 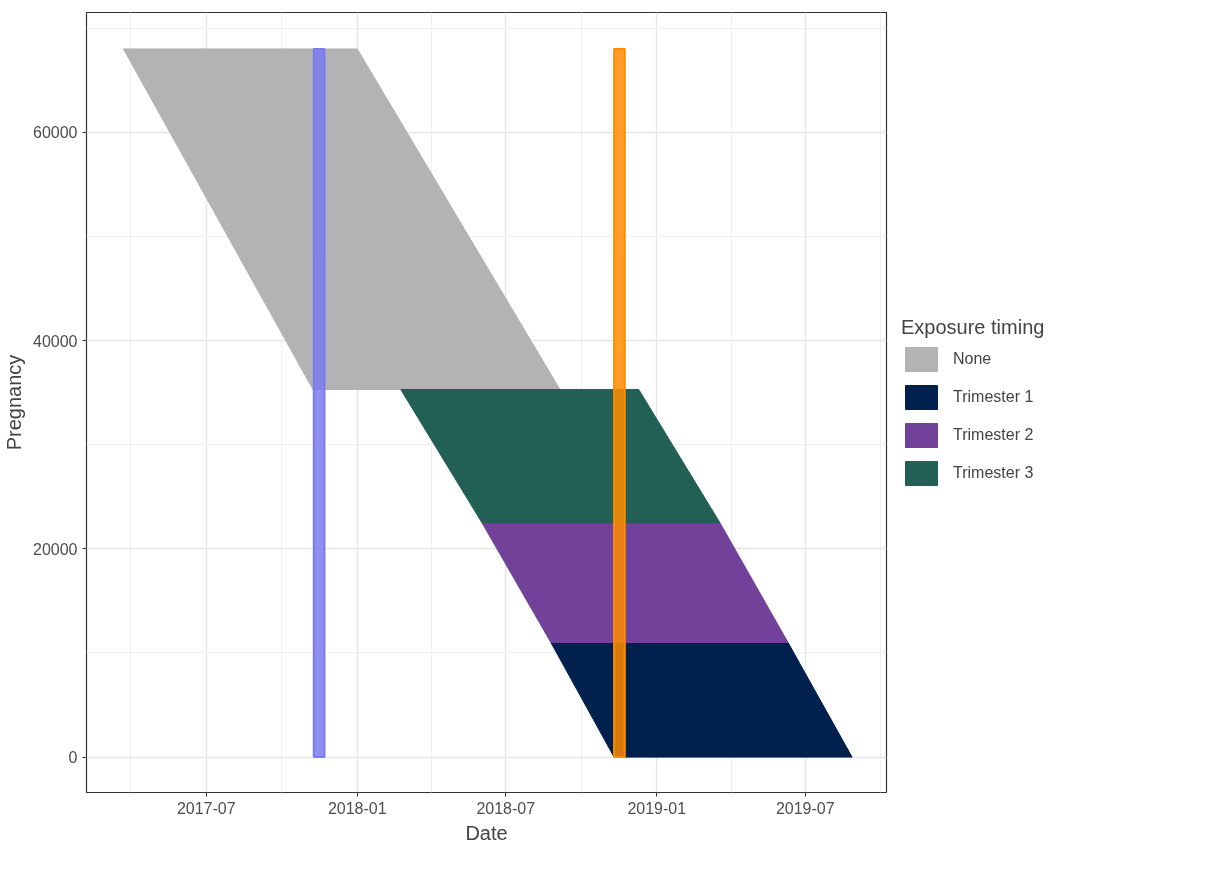 What do you see at coordinates (657, 808) in the screenshot?
I see `x-tick-label: 2019-01` at bounding box center [657, 808].